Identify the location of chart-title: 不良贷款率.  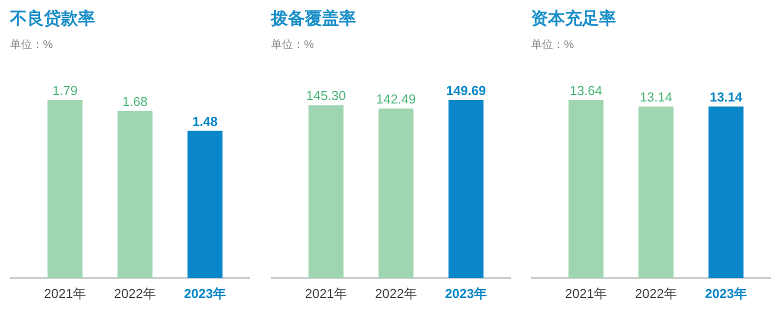
(52, 18).